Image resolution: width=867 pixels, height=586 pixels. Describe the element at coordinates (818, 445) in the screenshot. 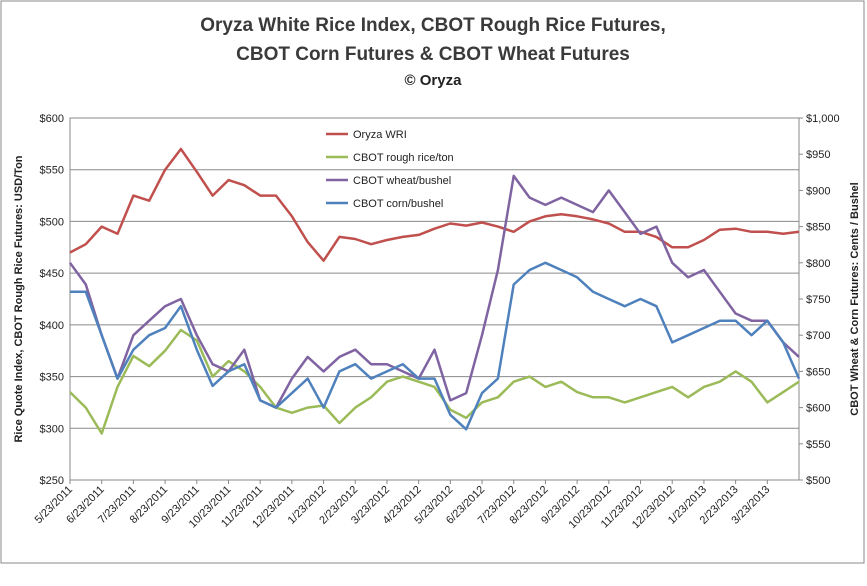

I see `y2-tick-label: $550` at that location.